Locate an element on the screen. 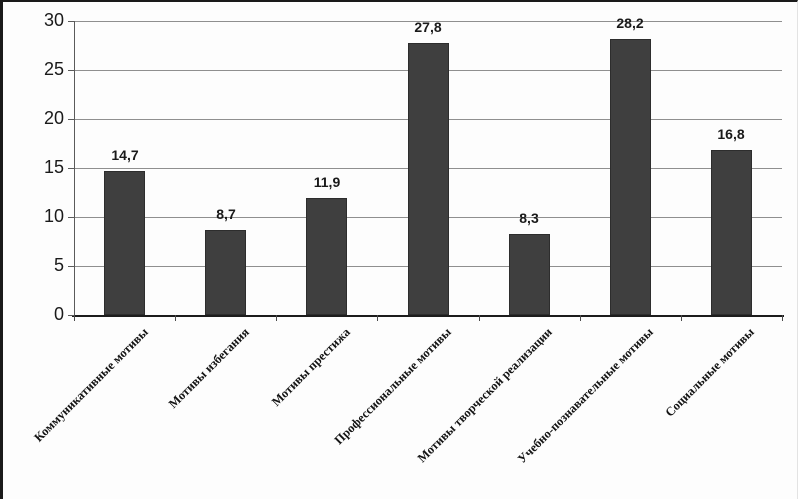 This screenshot has height=499, width=798. bar-value-label-5: 8,3 is located at coordinates (529, 218).